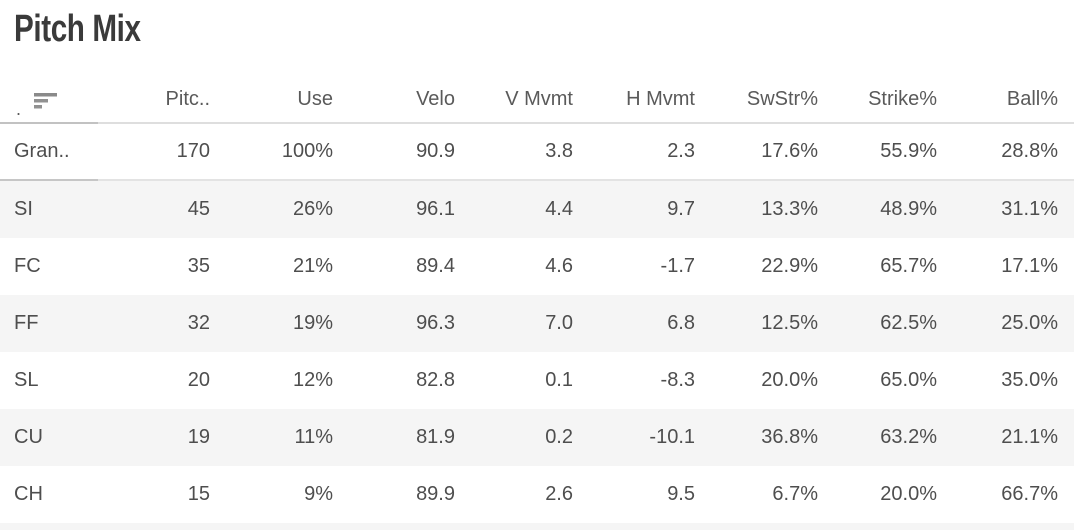 Image resolution: width=1074 pixels, height=530 pixels. I want to click on truncated-field-label: ., so click(19, 109).